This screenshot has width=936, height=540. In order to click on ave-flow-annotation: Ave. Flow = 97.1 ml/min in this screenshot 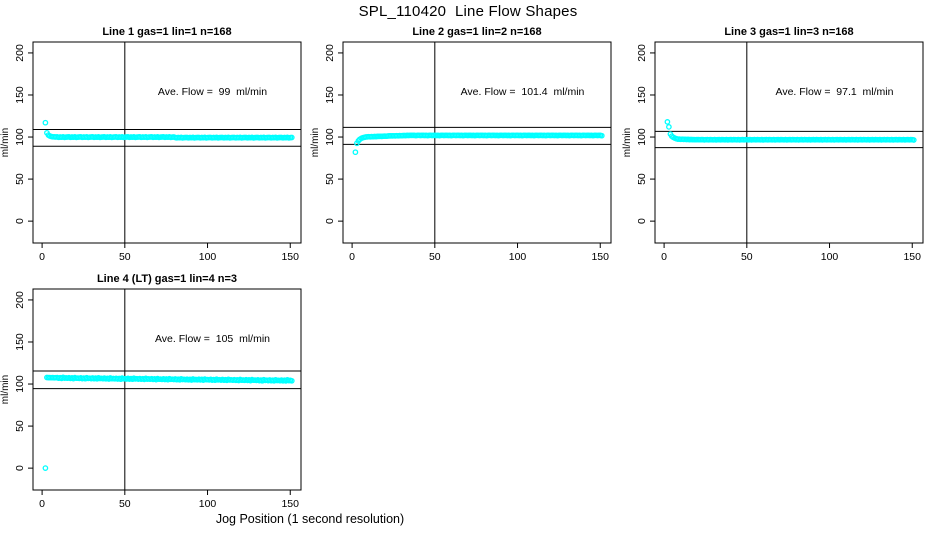, I will do `click(835, 92)`.